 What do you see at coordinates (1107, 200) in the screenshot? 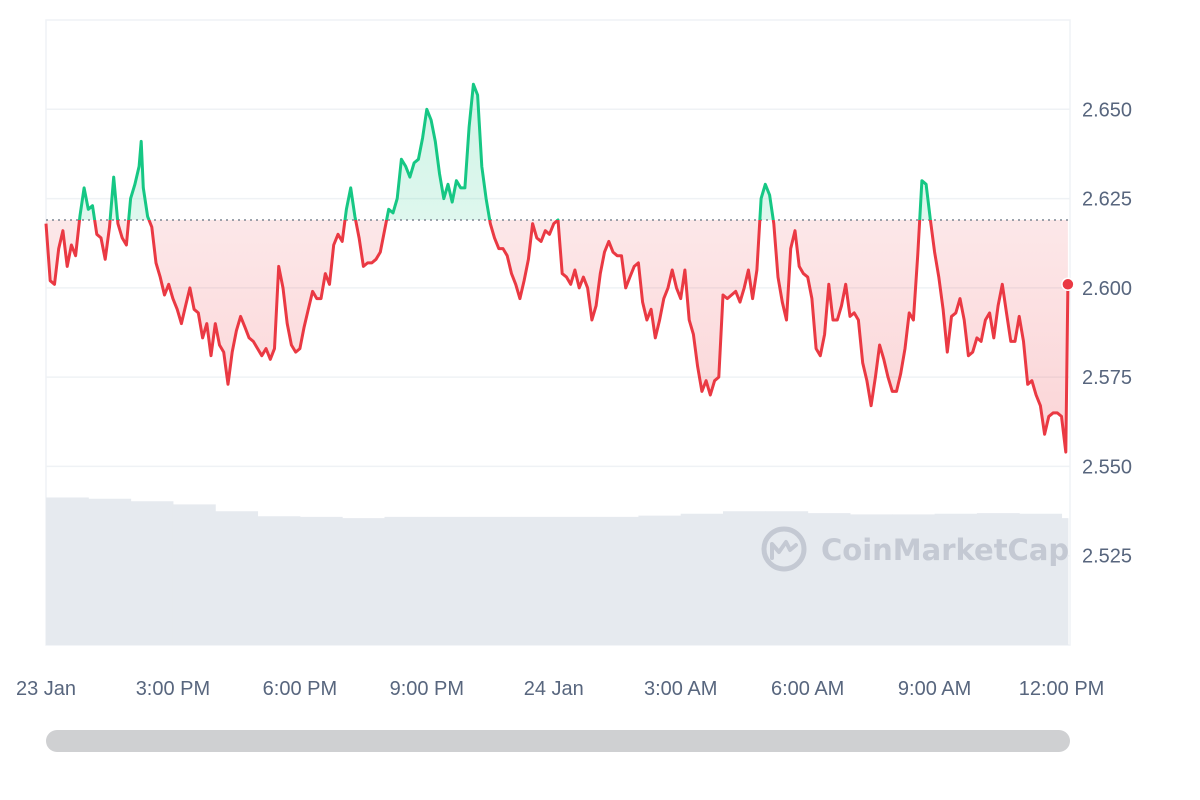
I see `y-tick-label: 2.625` at bounding box center [1107, 200].